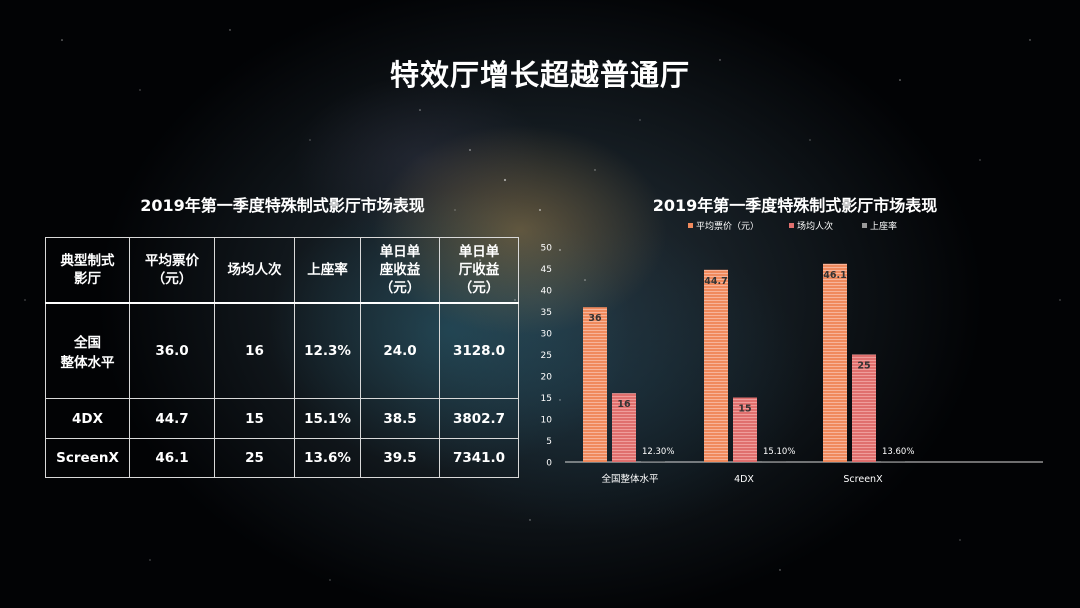  What do you see at coordinates (898, 452) in the screenshot?
I see `data-label: 13.60%` at bounding box center [898, 452].